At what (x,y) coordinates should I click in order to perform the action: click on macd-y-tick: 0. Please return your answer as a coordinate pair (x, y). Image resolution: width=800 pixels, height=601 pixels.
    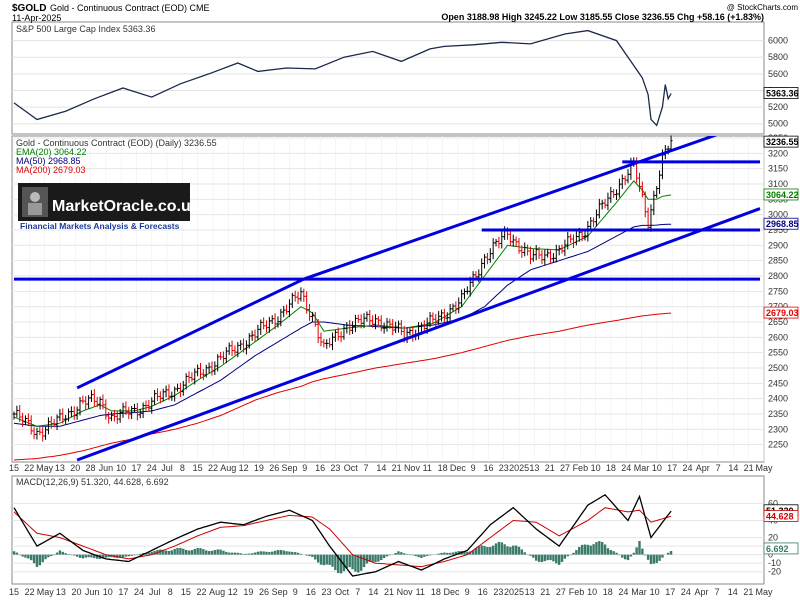
    Looking at the image, I should click on (770, 555).